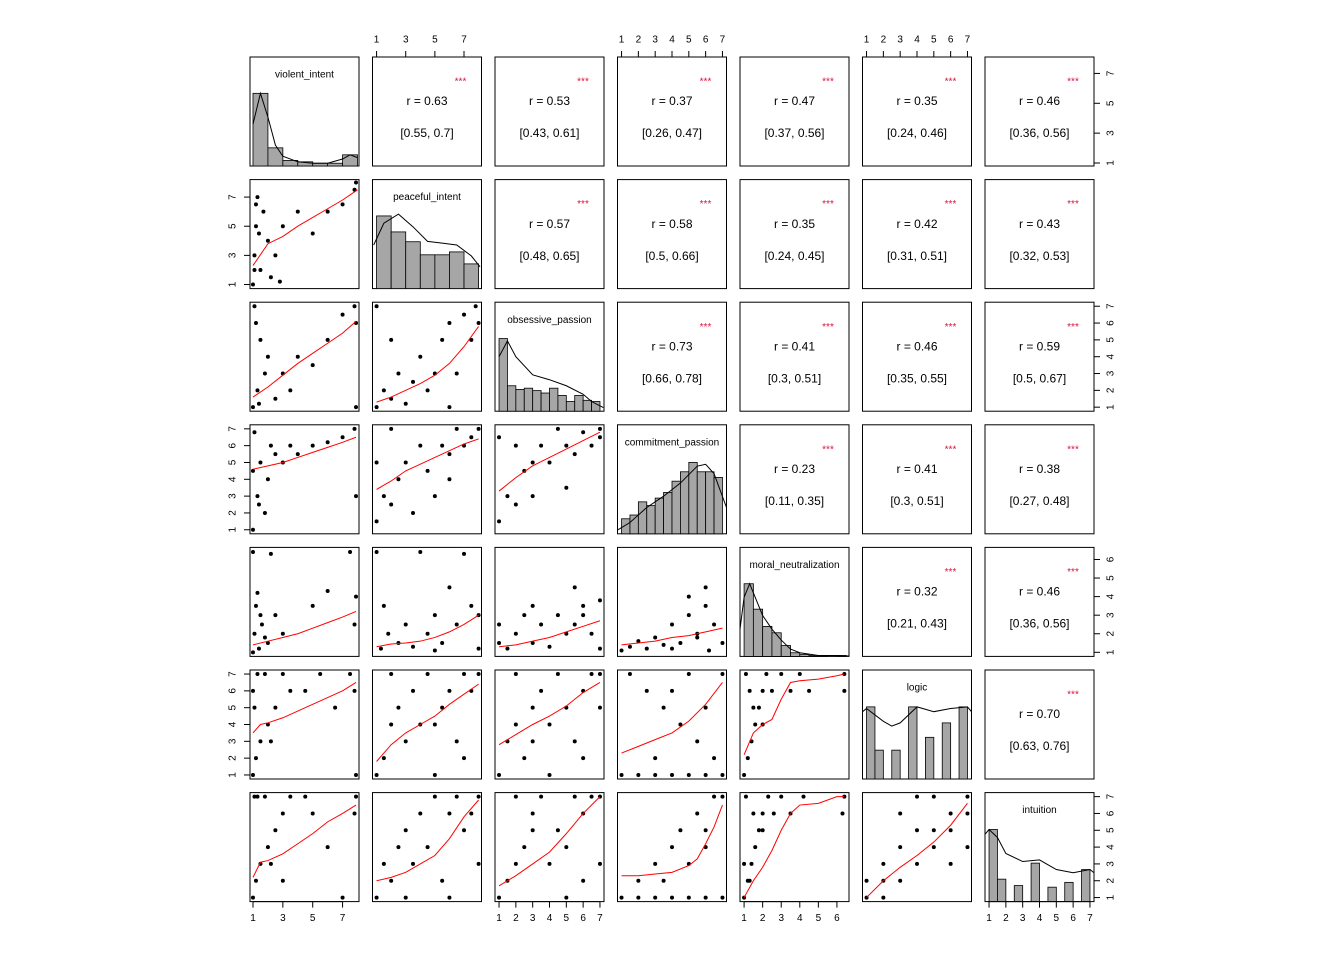 The width and height of the screenshot is (1344, 965). Describe the element at coordinates (917, 133) in the screenshot. I see `confidence-interval: [0.24, 0.46]` at that location.